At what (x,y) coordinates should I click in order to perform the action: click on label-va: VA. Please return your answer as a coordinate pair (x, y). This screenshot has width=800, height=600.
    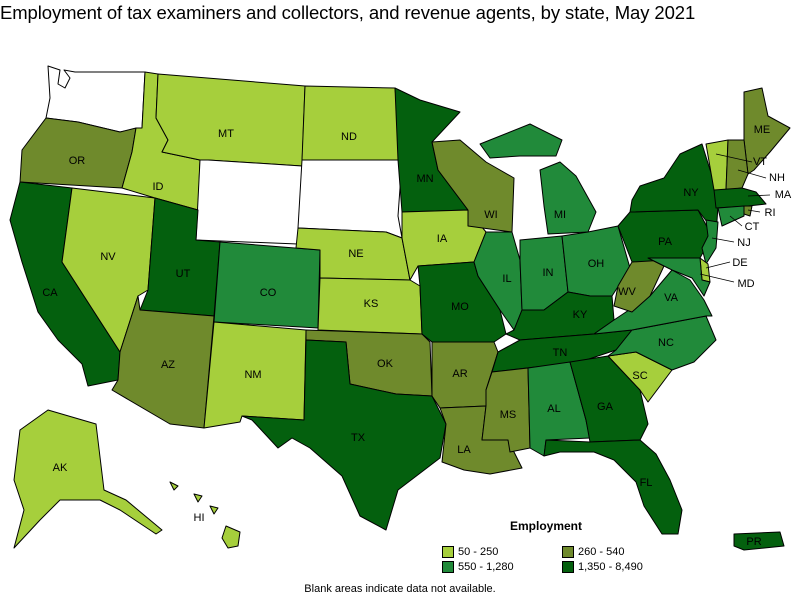
    Looking at the image, I should click on (671, 298).